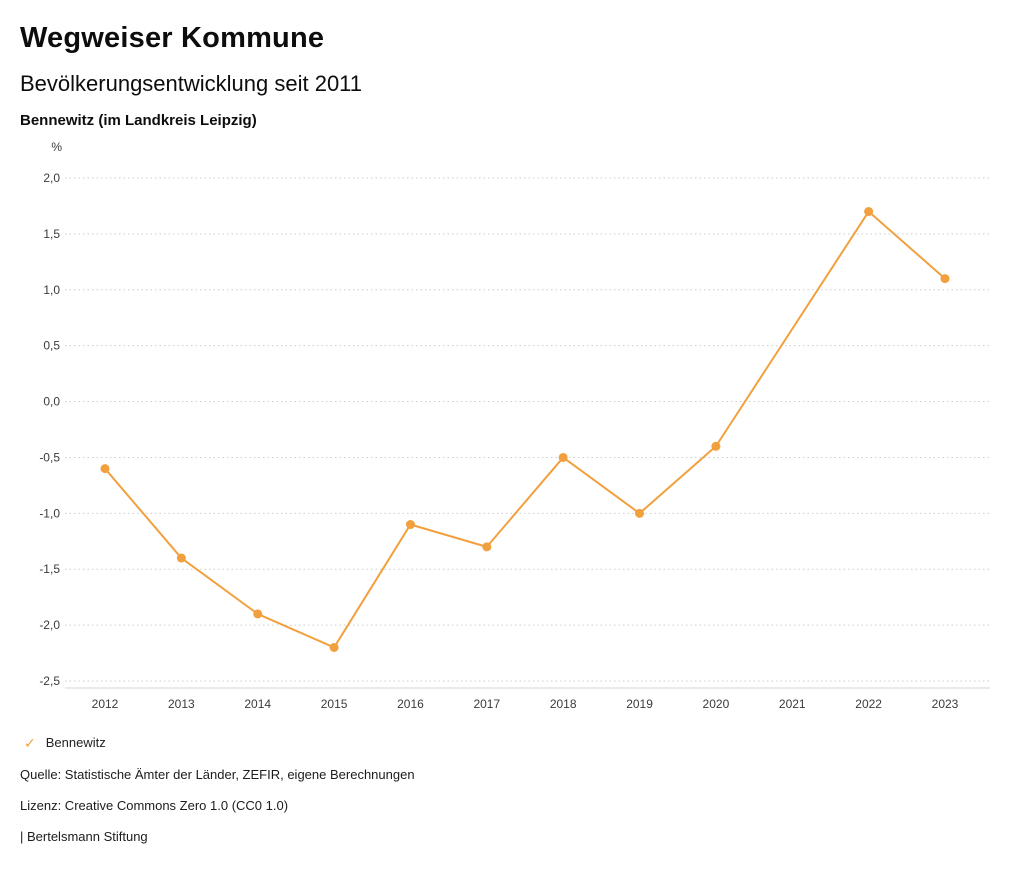 Image resolution: width=1024 pixels, height=888 pixels. Describe the element at coordinates (191, 83) in the screenshot. I see `chart-title: Bevölkerungsentwicklung seit 2011` at that location.